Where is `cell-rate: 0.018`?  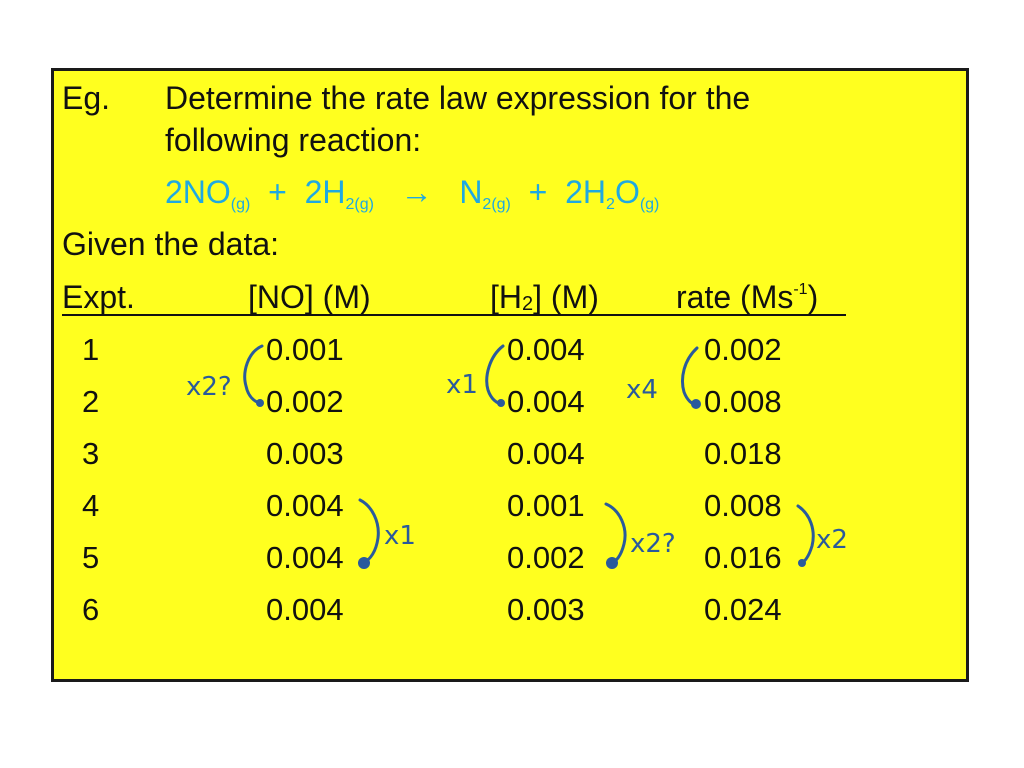
cell-rate: 0.018 is located at coordinates (743, 453).